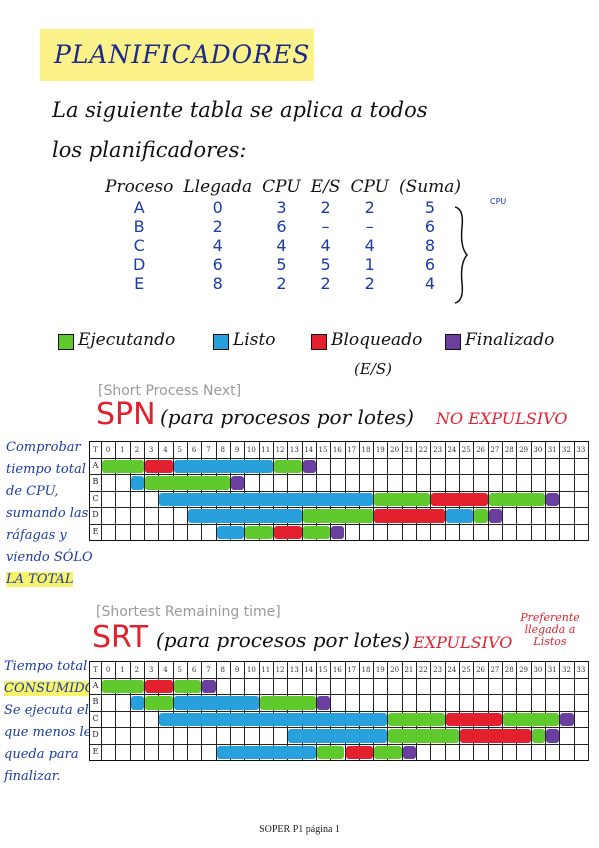 The height and width of the screenshot is (848, 599). Describe the element at coordinates (510, 340) in the screenshot. I see `legend-finished: Finalizado` at that location.